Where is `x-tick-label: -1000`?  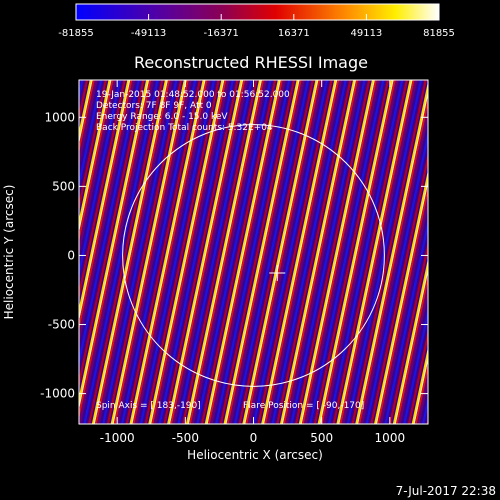
x-tick-label: -1000 is located at coordinates (117, 438).